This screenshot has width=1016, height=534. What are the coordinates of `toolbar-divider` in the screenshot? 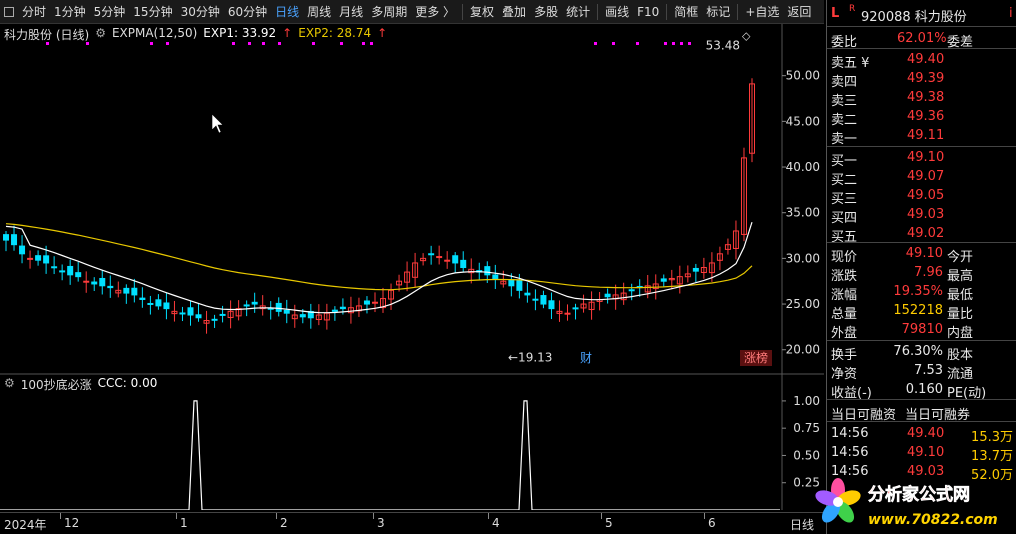 It's located at (667, 11).